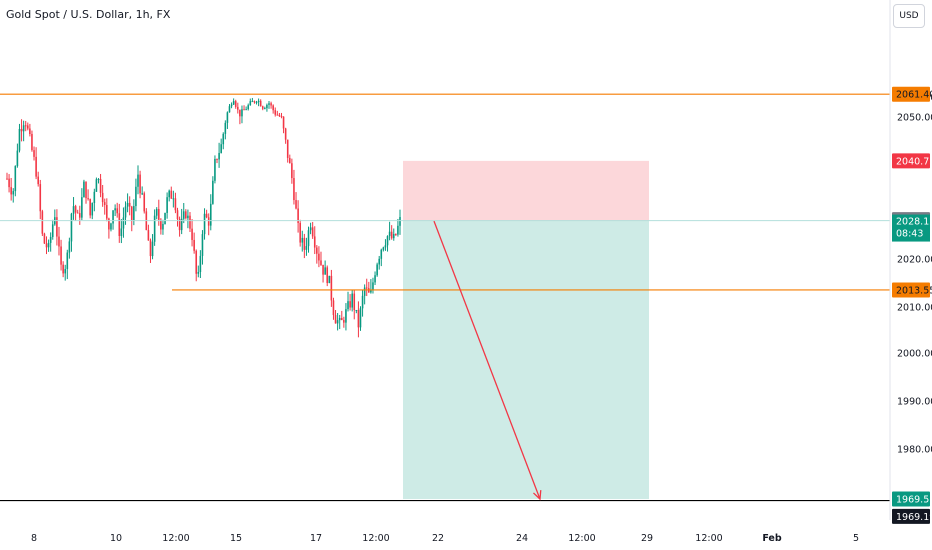 The height and width of the screenshot is (550, 932). What do you see at coordinates (909, 16) in the screenshot?
I see `currency-button: USD` at bounding box center [909, 16].